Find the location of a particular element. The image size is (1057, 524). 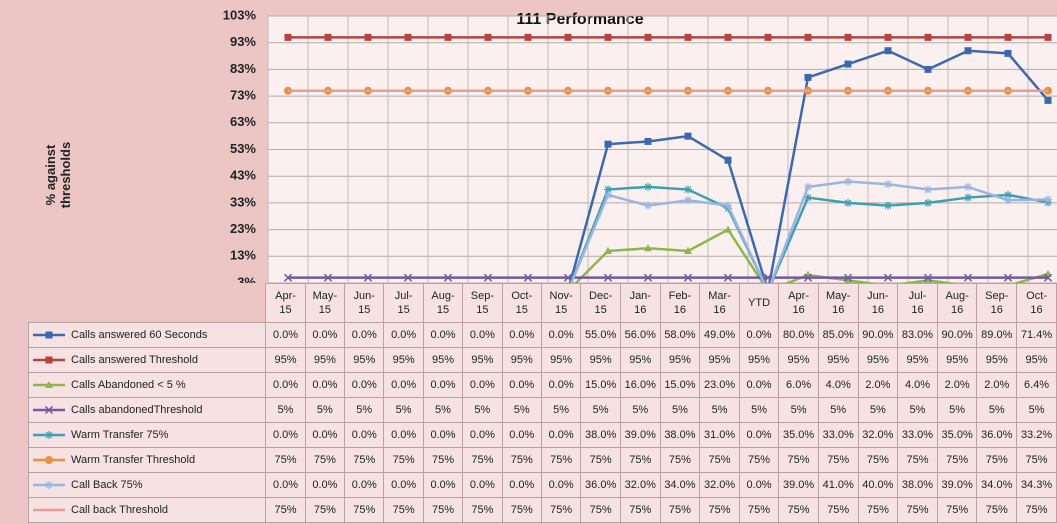

legend-cell: Calls abandonedThreshold is located at coordinates (147, 410).